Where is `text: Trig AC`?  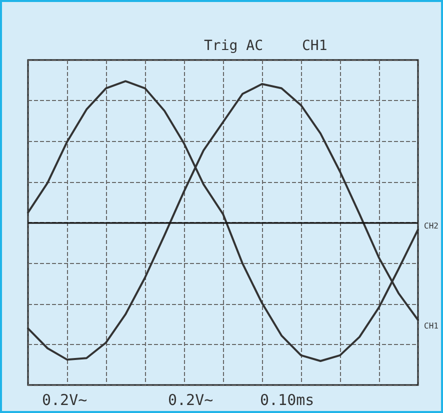 text: Trig AC is located at coordinates (234, 46).